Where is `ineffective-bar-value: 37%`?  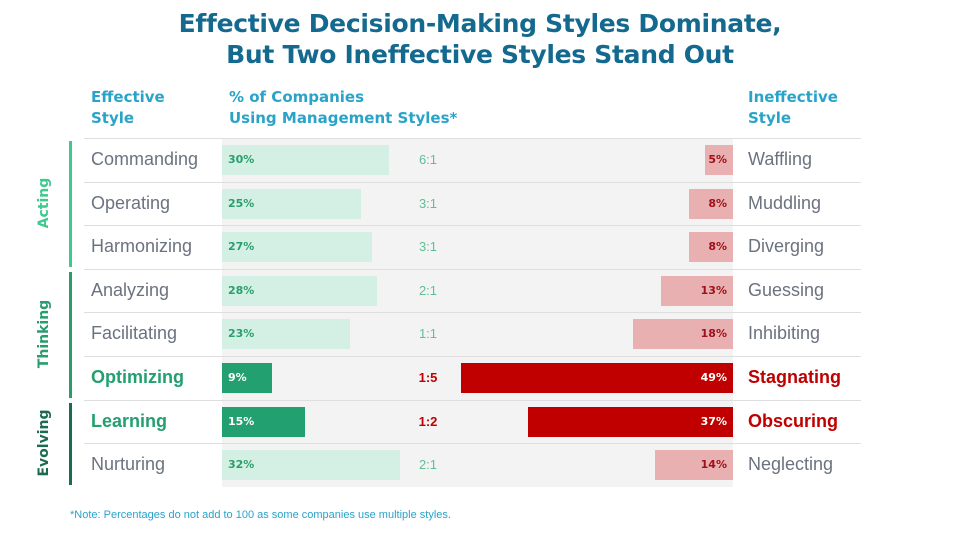
ineffective-bar-value: 37% is located at coordinates (713, 421).